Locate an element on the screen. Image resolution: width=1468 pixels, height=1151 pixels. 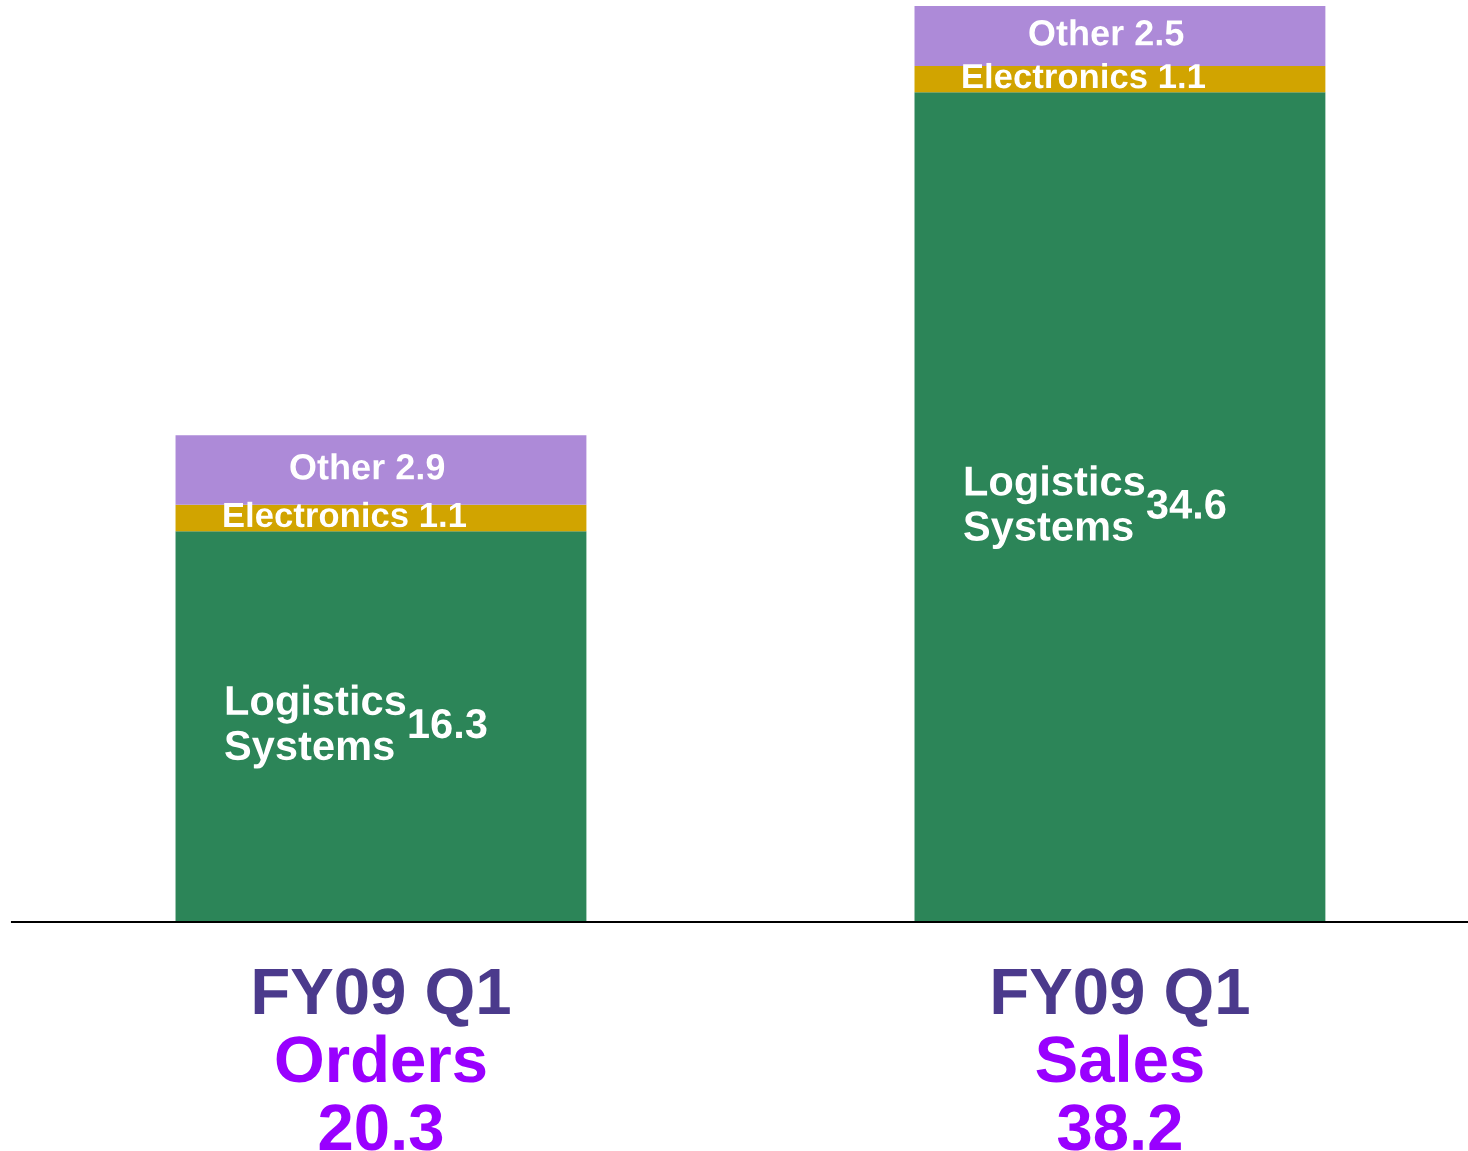
data-label: 2.5 is located at coordinates (1159, 33).